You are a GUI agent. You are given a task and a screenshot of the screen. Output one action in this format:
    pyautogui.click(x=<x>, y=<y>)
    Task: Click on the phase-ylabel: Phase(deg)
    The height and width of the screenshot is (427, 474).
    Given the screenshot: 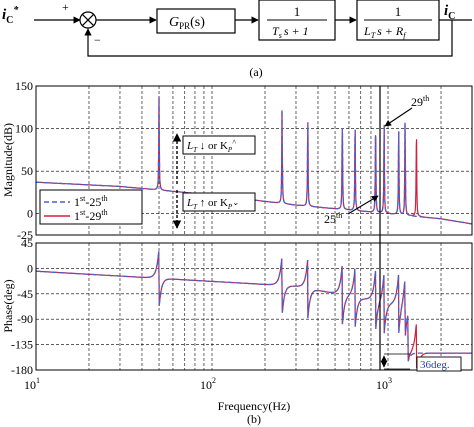 What is the action you would take?
    pyautogui.click(x=8, y=305)
    